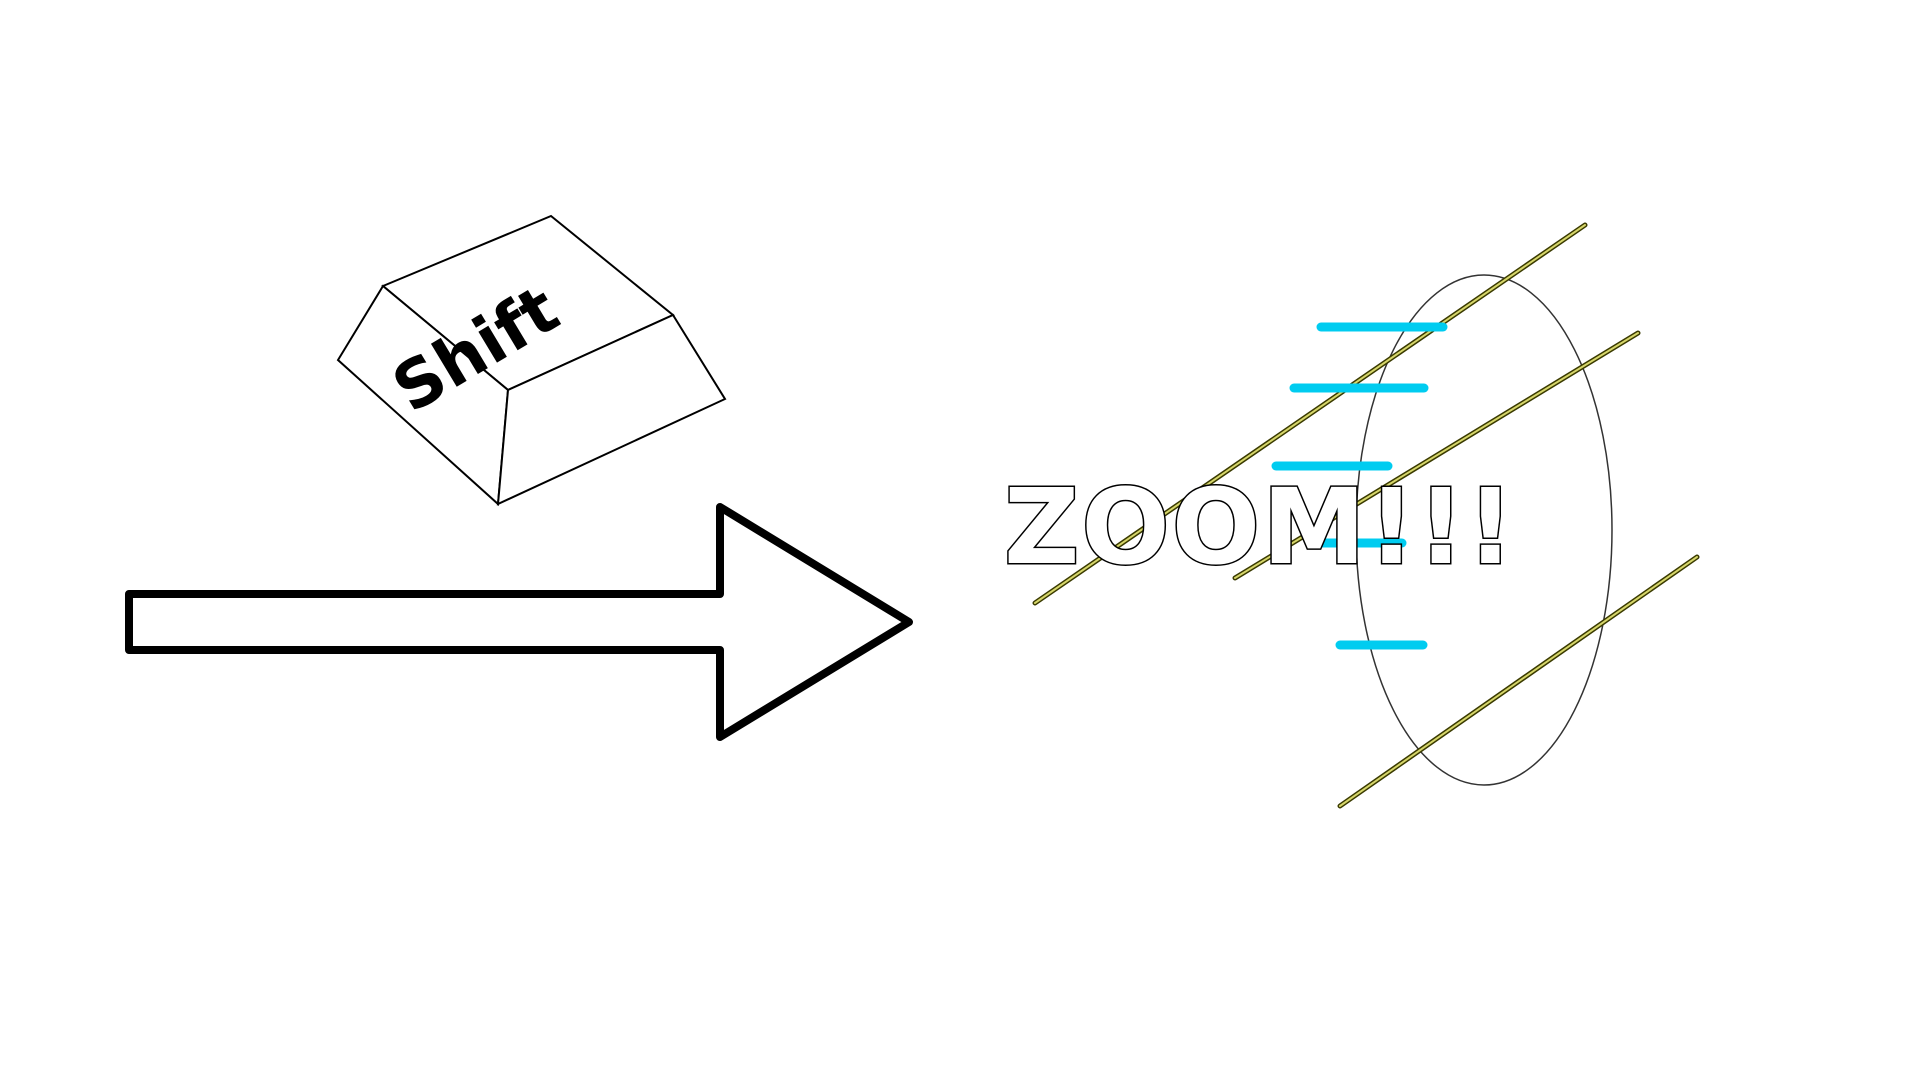  I want to click on right-arrow-icon, so click(519, 622).